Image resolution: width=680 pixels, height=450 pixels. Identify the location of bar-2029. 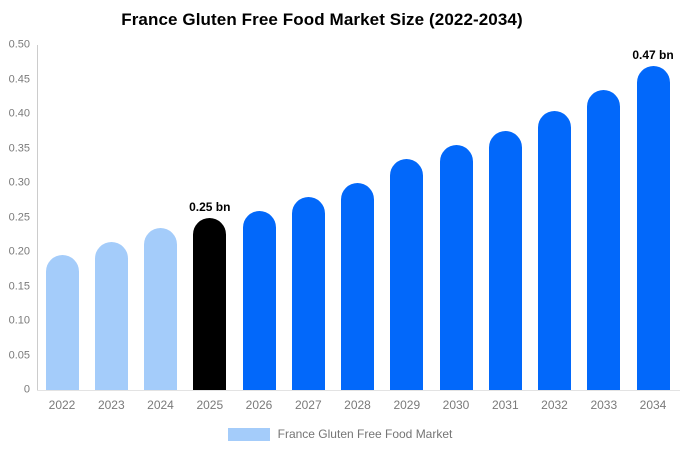
(407, 274).